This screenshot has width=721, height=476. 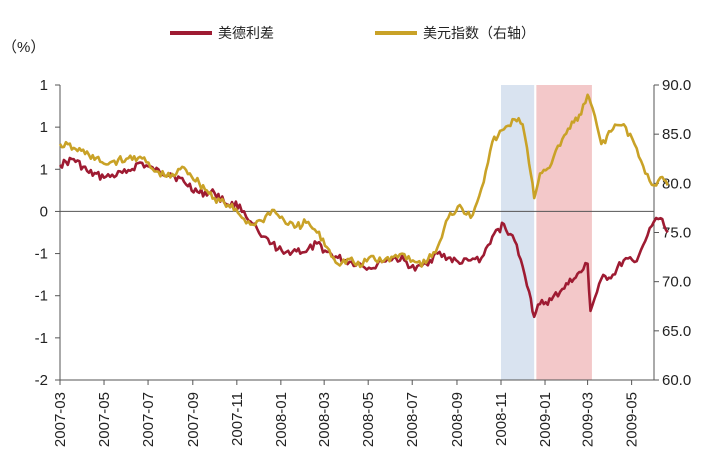 What do you see at coordinates (501, 419) in the screenshot?
I see `x-tick-label: 2008-11` at bounding box center [501, 419].